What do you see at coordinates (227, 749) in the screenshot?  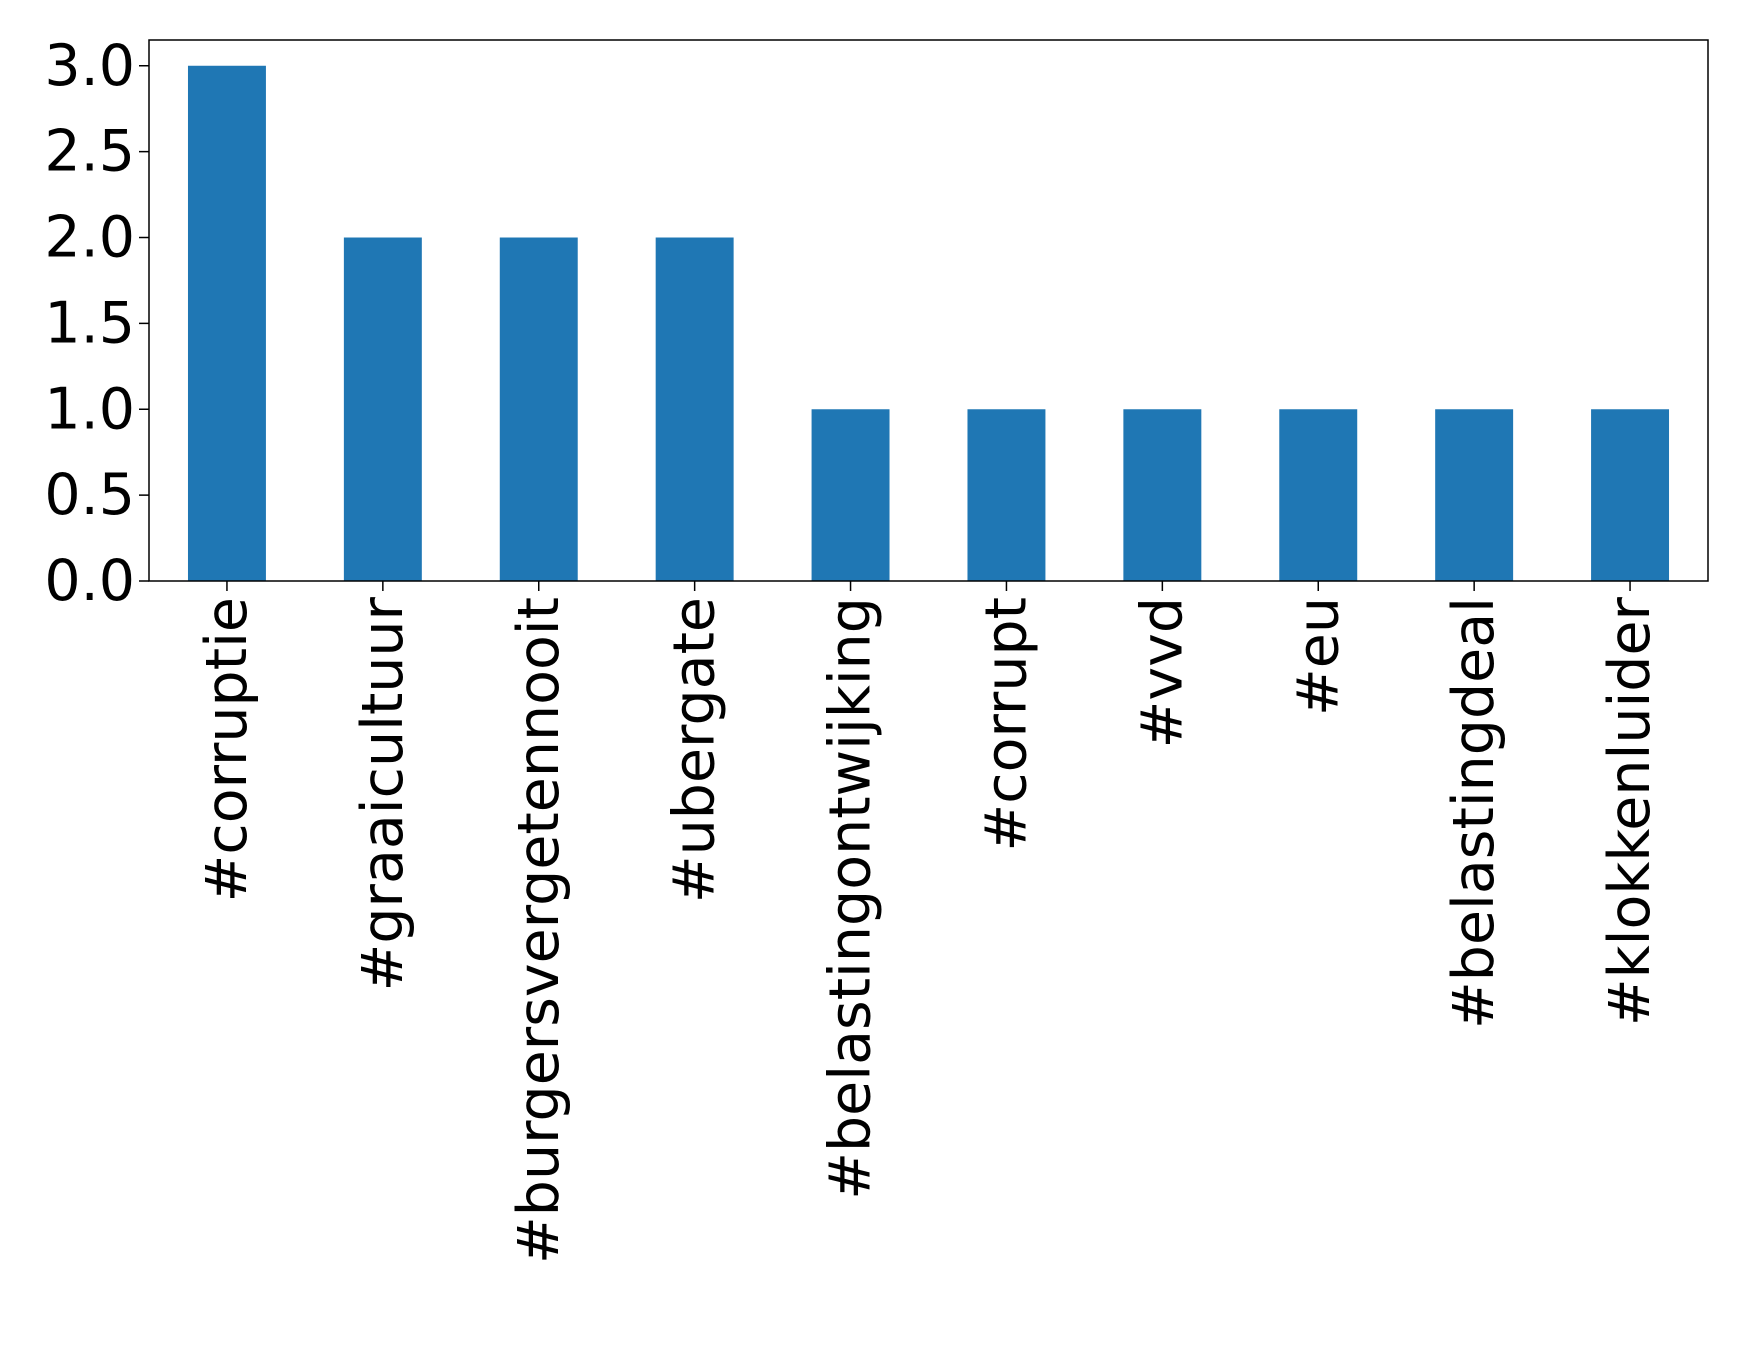 I see `x-tick-label: #corruptie` at bounding box center [227, 749].